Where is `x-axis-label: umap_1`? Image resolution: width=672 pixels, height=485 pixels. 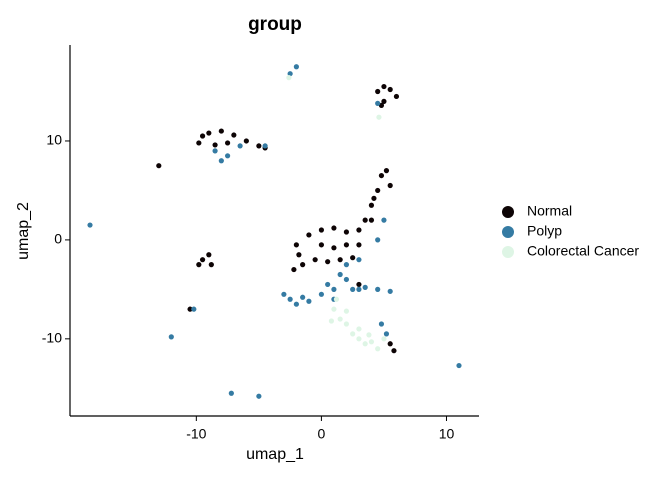
x-axis-label: umap_1 is located at coordinates (275, 454).